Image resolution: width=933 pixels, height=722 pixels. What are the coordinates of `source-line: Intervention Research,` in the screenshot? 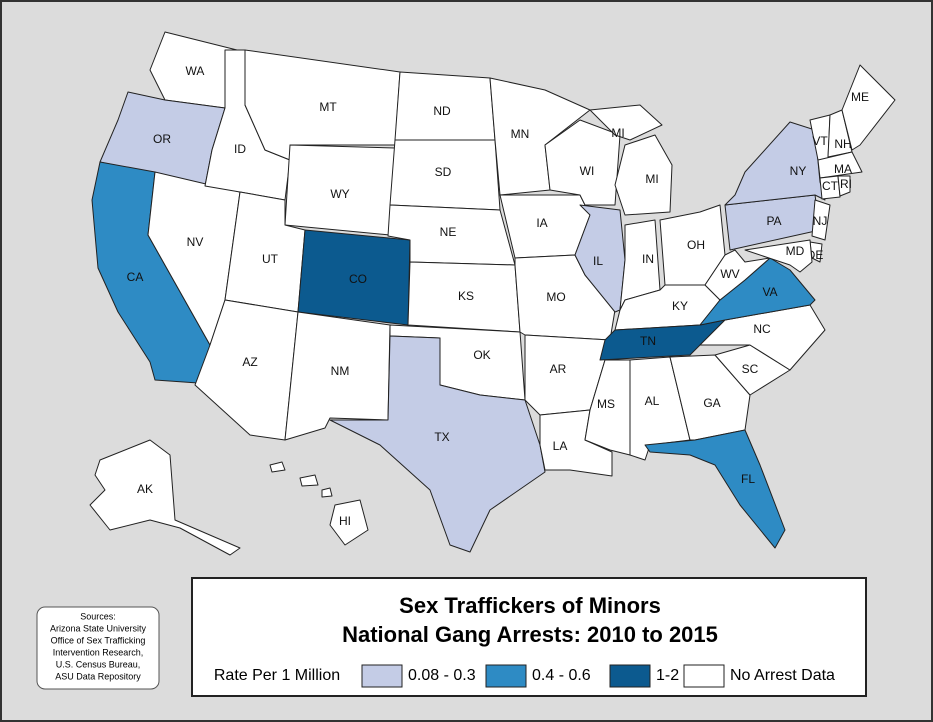 It's located at (98, 652).